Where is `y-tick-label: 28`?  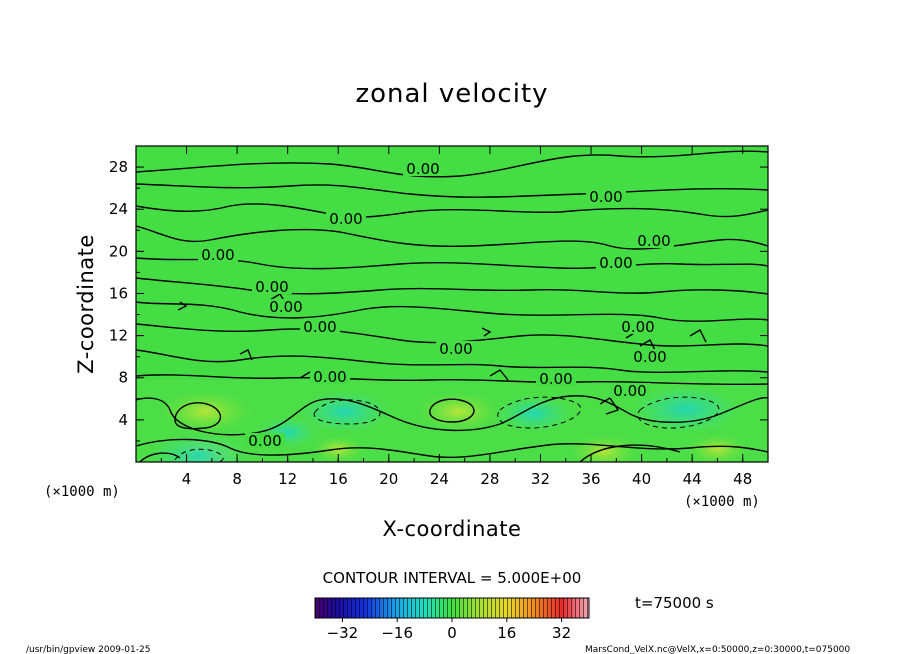
y-tick-label: 28 is located at coordinates (118, 167).